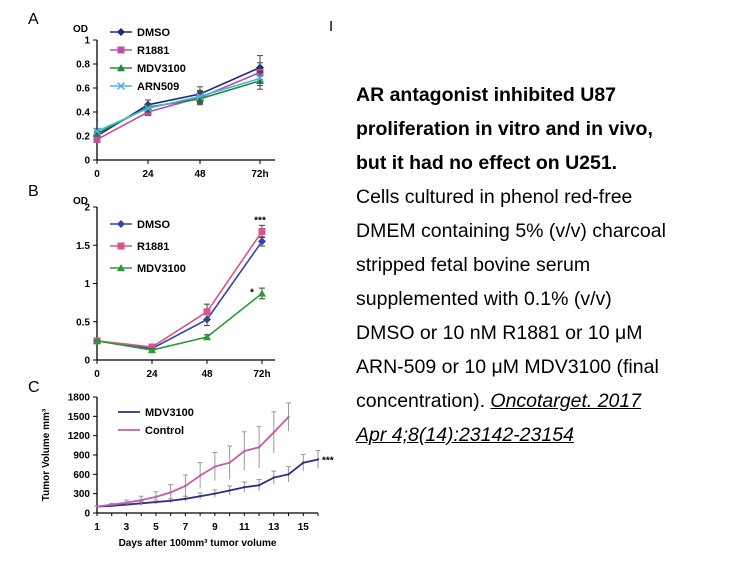 The image size is (756, 567). Describe the element at coordinates (494, 197) in the screenshot. I see `caption-body-line-1: Cells cultured in phenol red-free` at that location.